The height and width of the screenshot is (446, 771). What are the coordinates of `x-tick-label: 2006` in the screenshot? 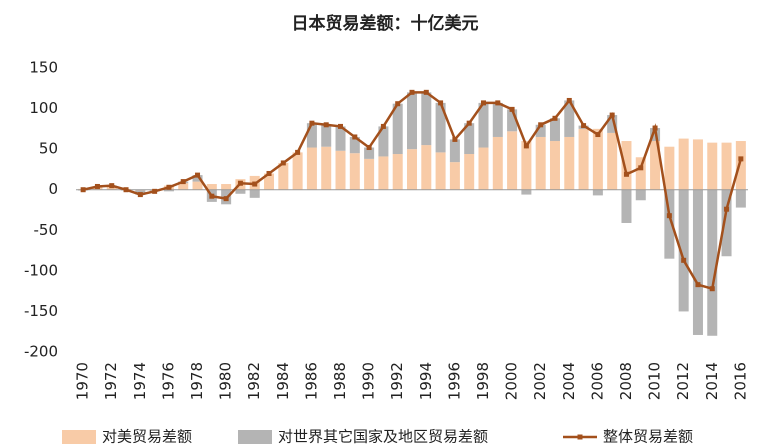 It's located at (597, 381).